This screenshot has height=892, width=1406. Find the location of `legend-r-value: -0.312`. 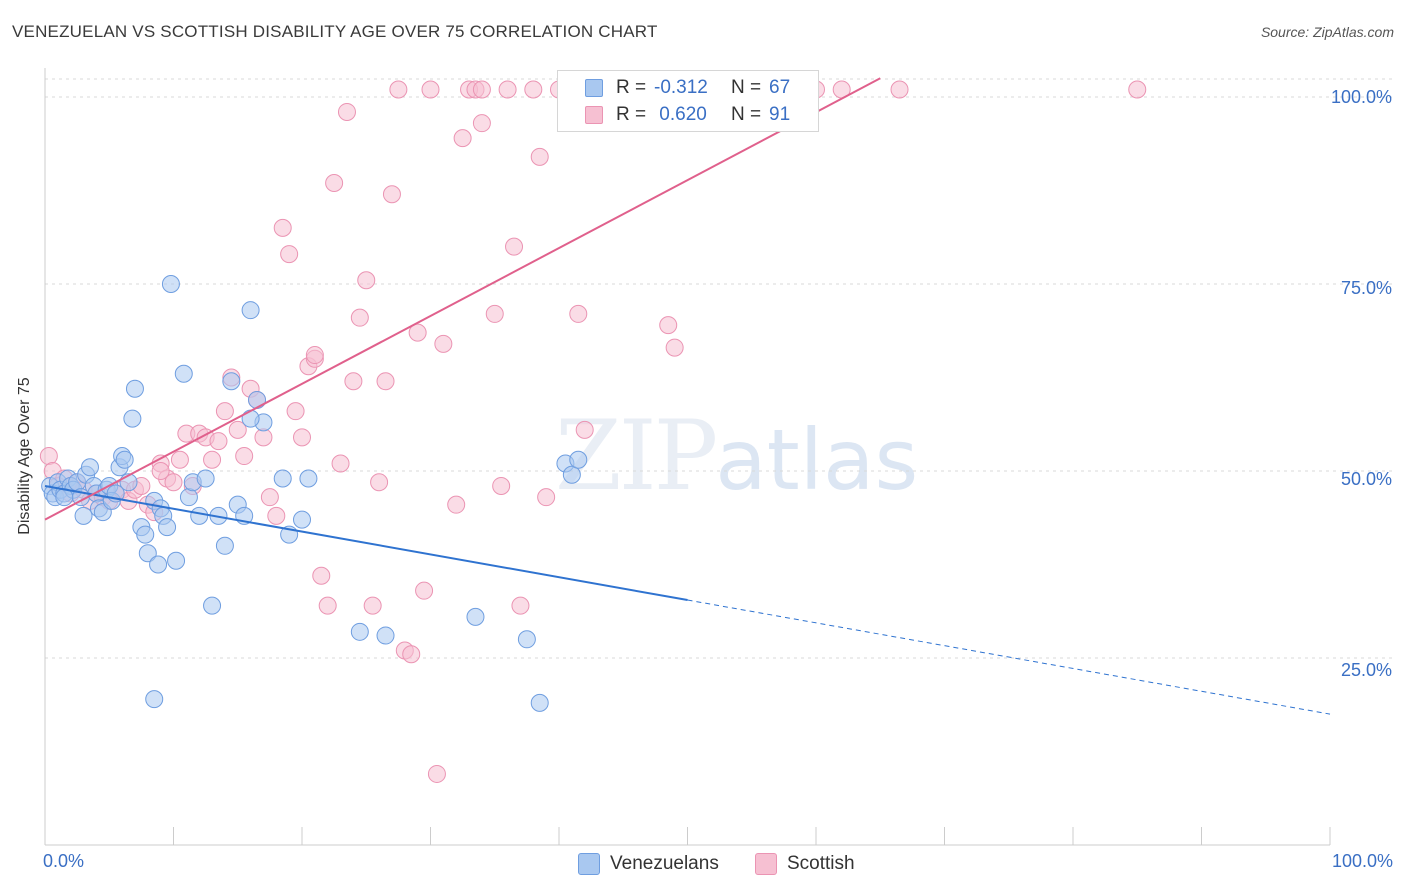

legend-r-value: -0.312 is located at coordinates (681, 87).